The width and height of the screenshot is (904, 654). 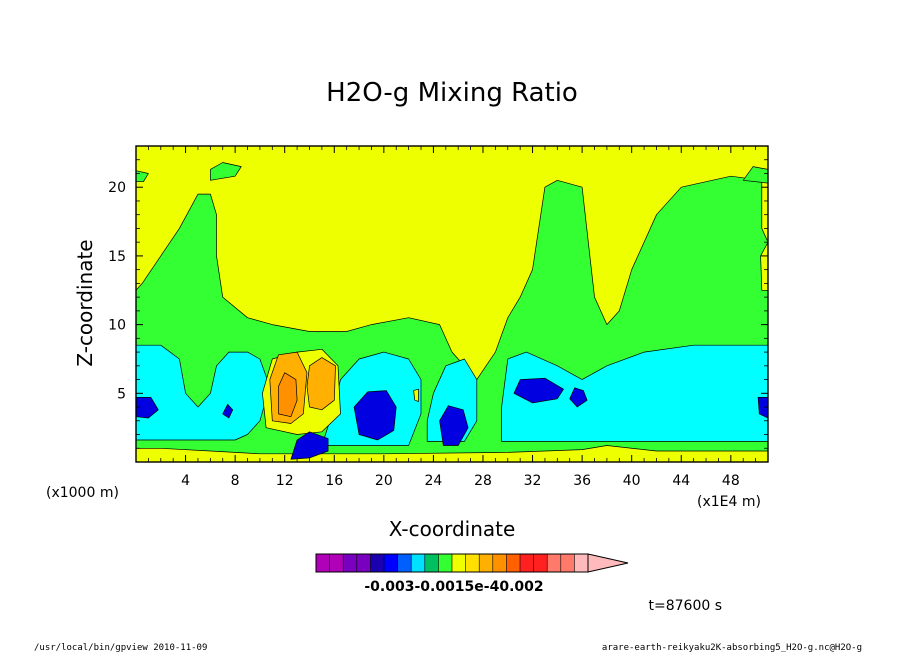 What do you see at coordinates (681, 481) in the screenshot?
I see `x-tick-label: 44` at bounding box center [681, 481].